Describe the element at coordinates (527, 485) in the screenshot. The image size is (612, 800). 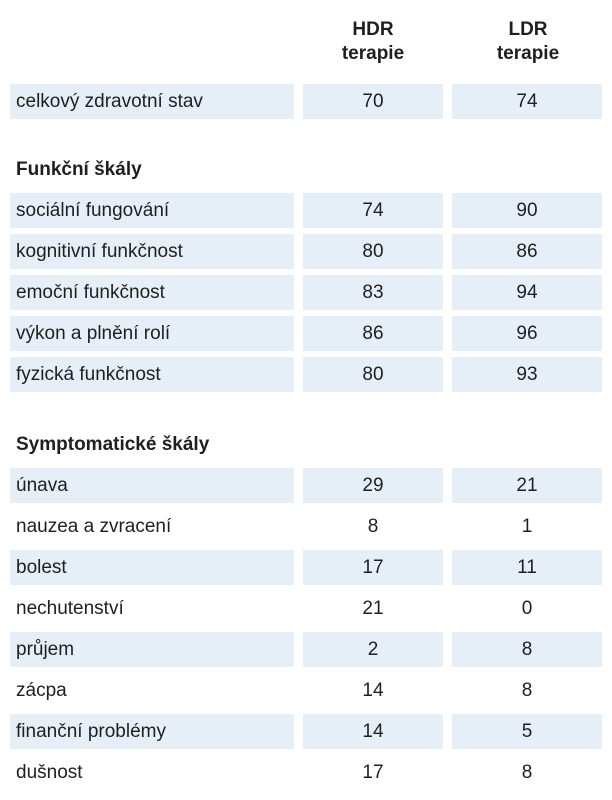
I see `ldr-value: 21` at that location.